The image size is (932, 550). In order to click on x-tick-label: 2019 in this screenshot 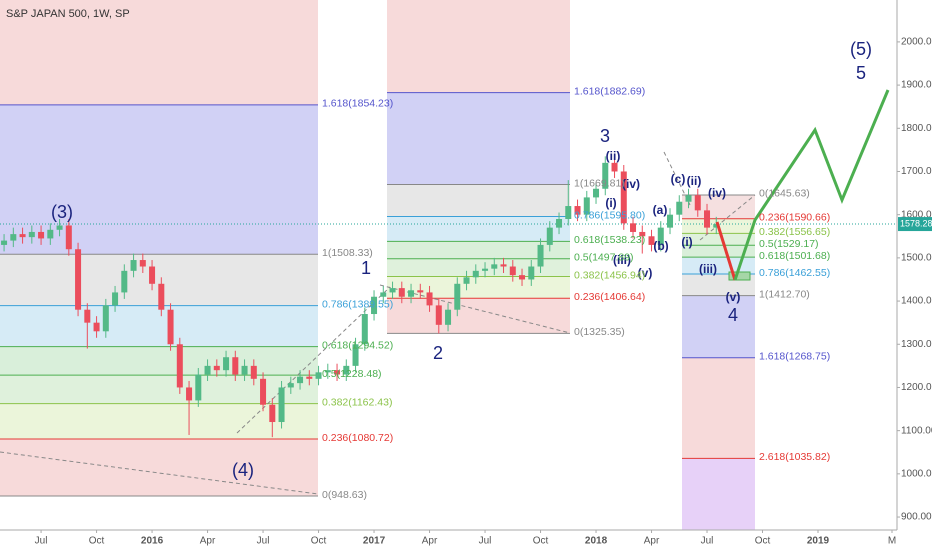, I will do `click(818, 541)`.